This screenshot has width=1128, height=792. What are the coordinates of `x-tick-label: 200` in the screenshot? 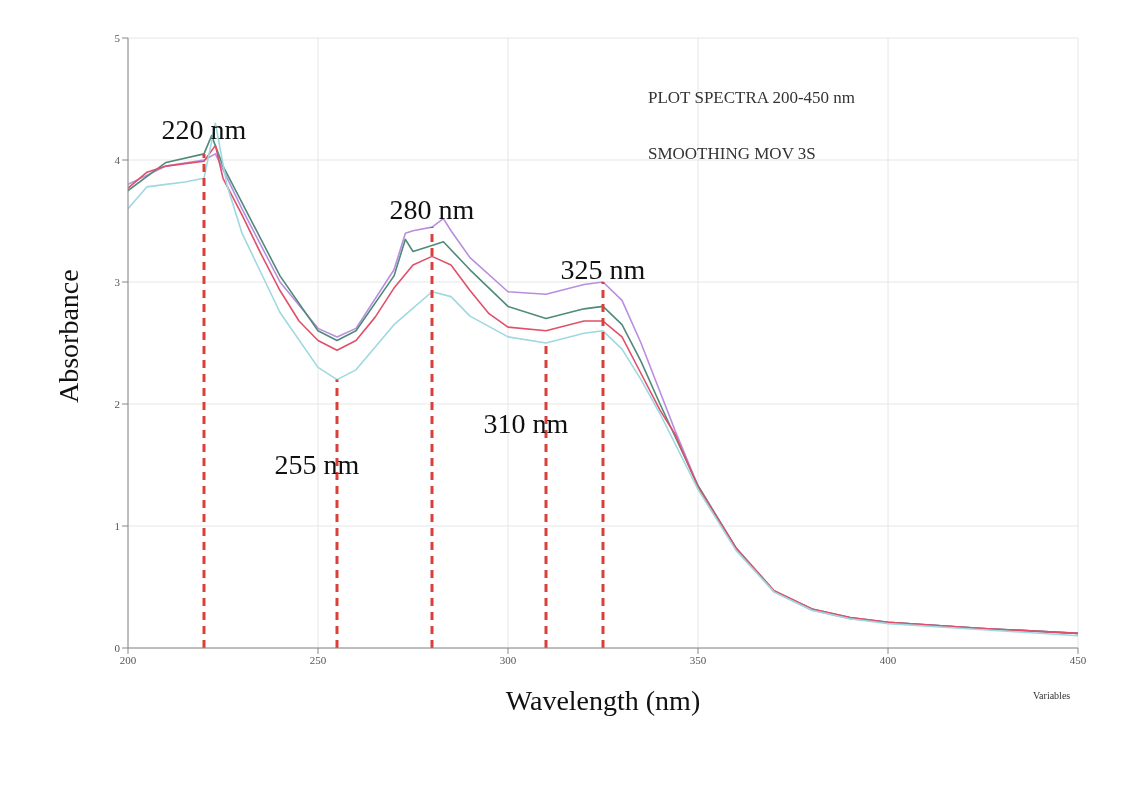 It's located at (128, 659).